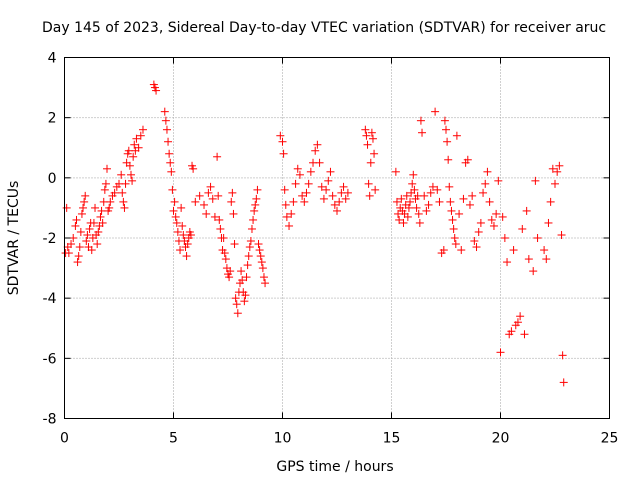  I want to click on x-axis-label: GPS time / hours, so click(334, 467).